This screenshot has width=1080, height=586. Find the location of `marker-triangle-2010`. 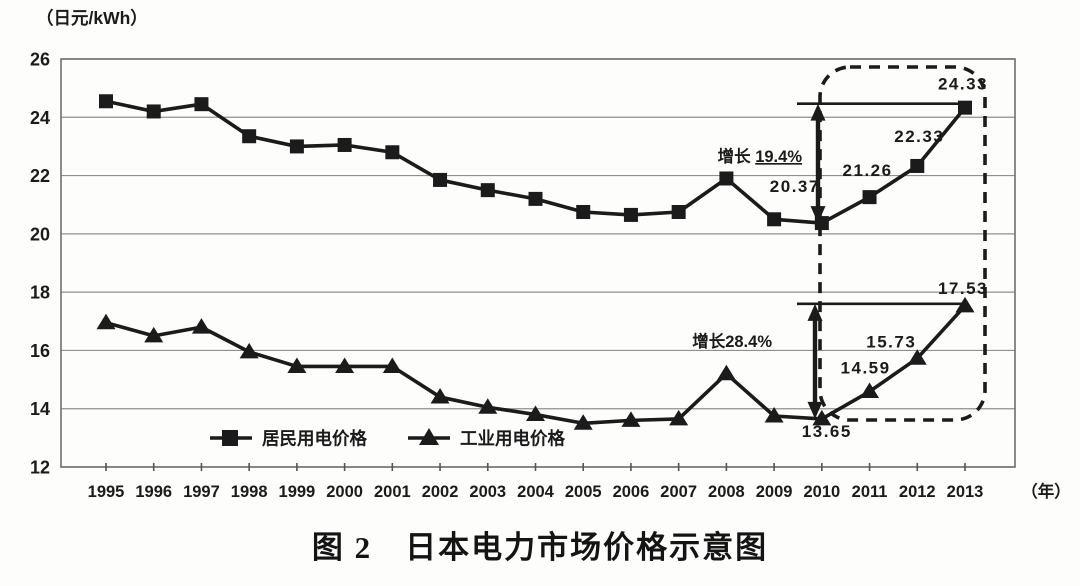

marker-triangle-2010 is located at coordinates (822, 417).